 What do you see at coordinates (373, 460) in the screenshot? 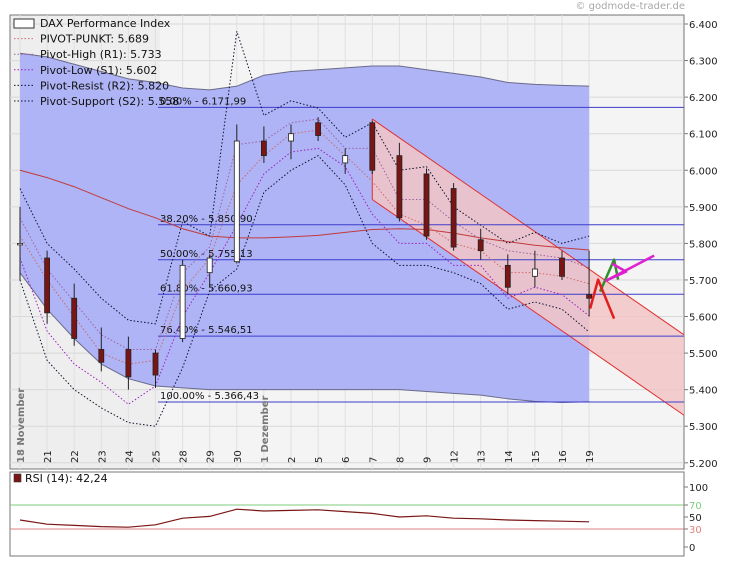
I see `x-tick-label: 7` at bounding box center [373, 460].